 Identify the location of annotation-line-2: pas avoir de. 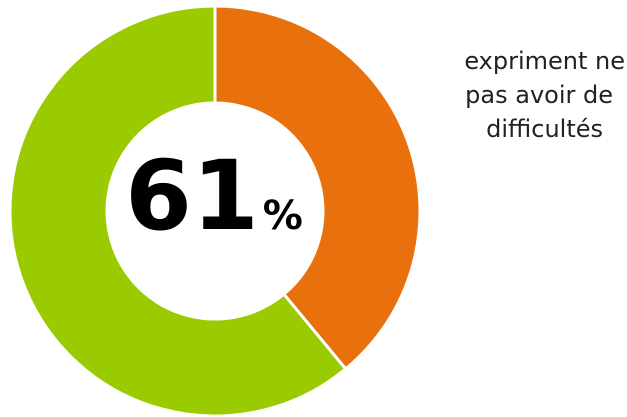
(539, 95).